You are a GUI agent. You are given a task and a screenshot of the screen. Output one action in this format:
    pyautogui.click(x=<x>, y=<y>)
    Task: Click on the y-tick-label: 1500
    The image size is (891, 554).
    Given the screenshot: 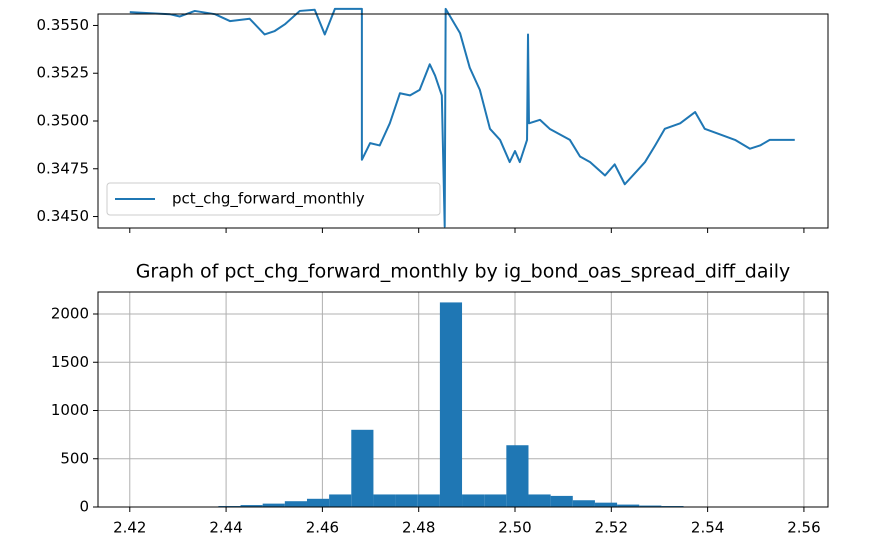 What is the action you would take?
    pyautogui.click(x=70, y=362)
    